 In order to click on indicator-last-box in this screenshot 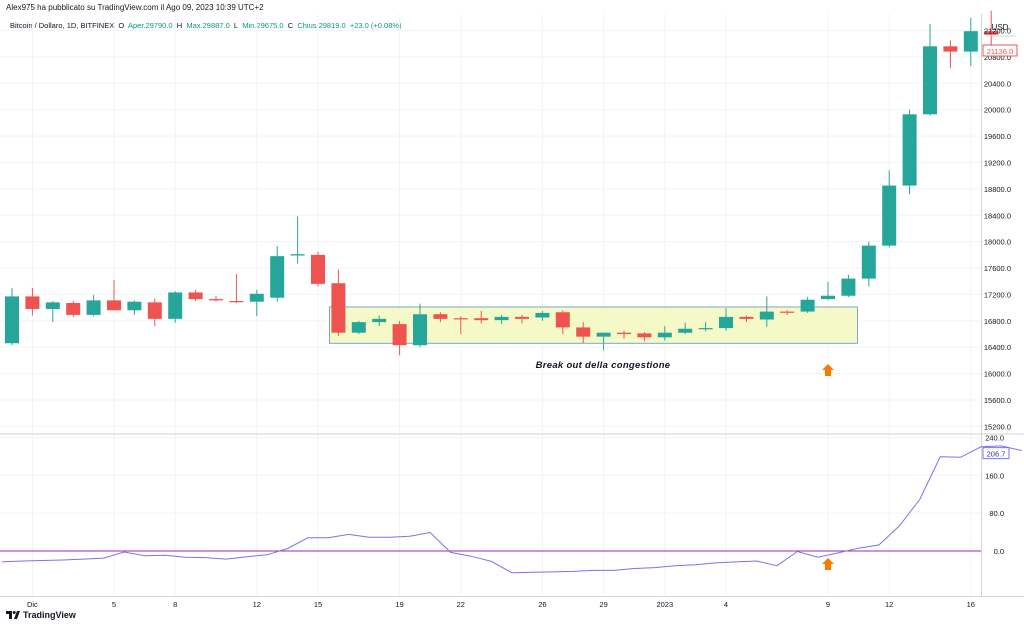, I will do `click(996, 453)`.